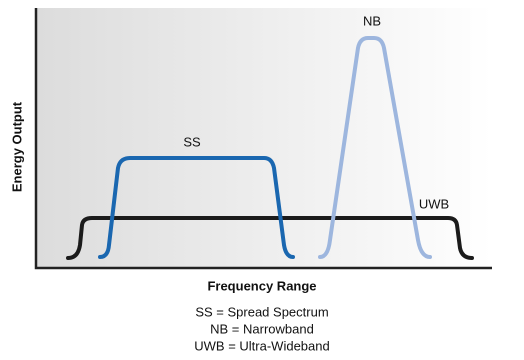  What do you see at coordinates (270, 238) in the screenshot?
I see `uwb-curve` at bounding box center [270, 238].